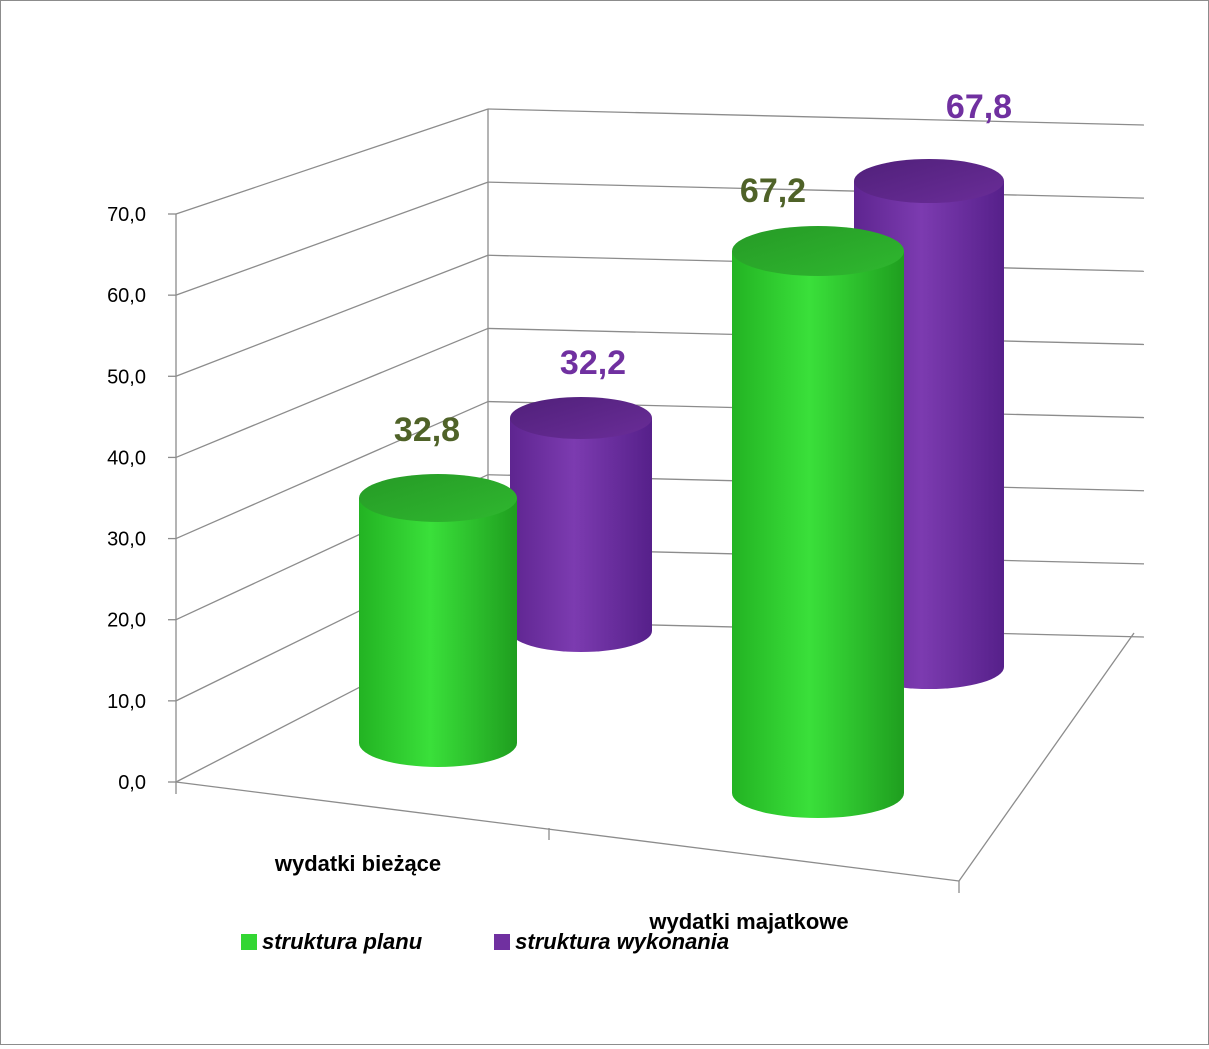 This screenshot has height=1049, width=1209. I want to click on y-tick-label: 70,0, so click(126, 215).